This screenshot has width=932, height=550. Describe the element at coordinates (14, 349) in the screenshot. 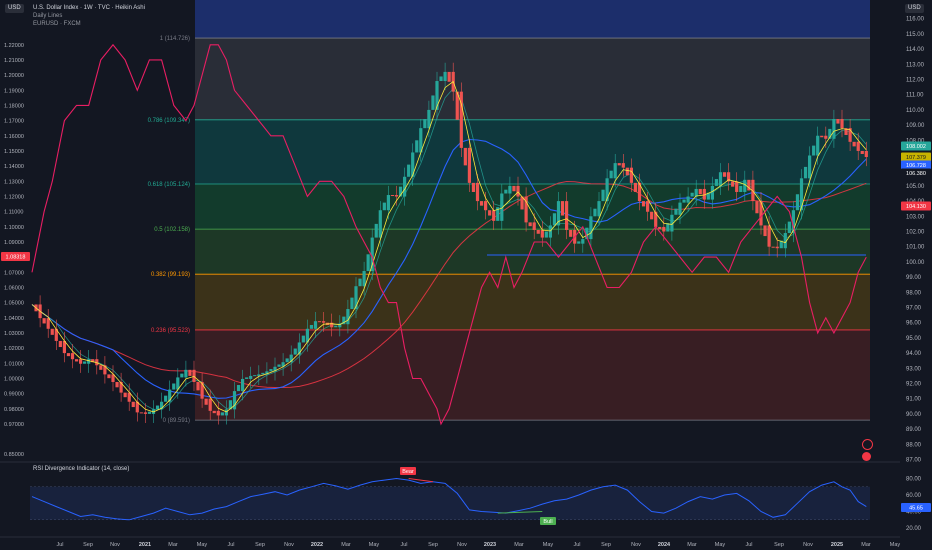

I see `left-axis-tick: 1.02000` at that location.